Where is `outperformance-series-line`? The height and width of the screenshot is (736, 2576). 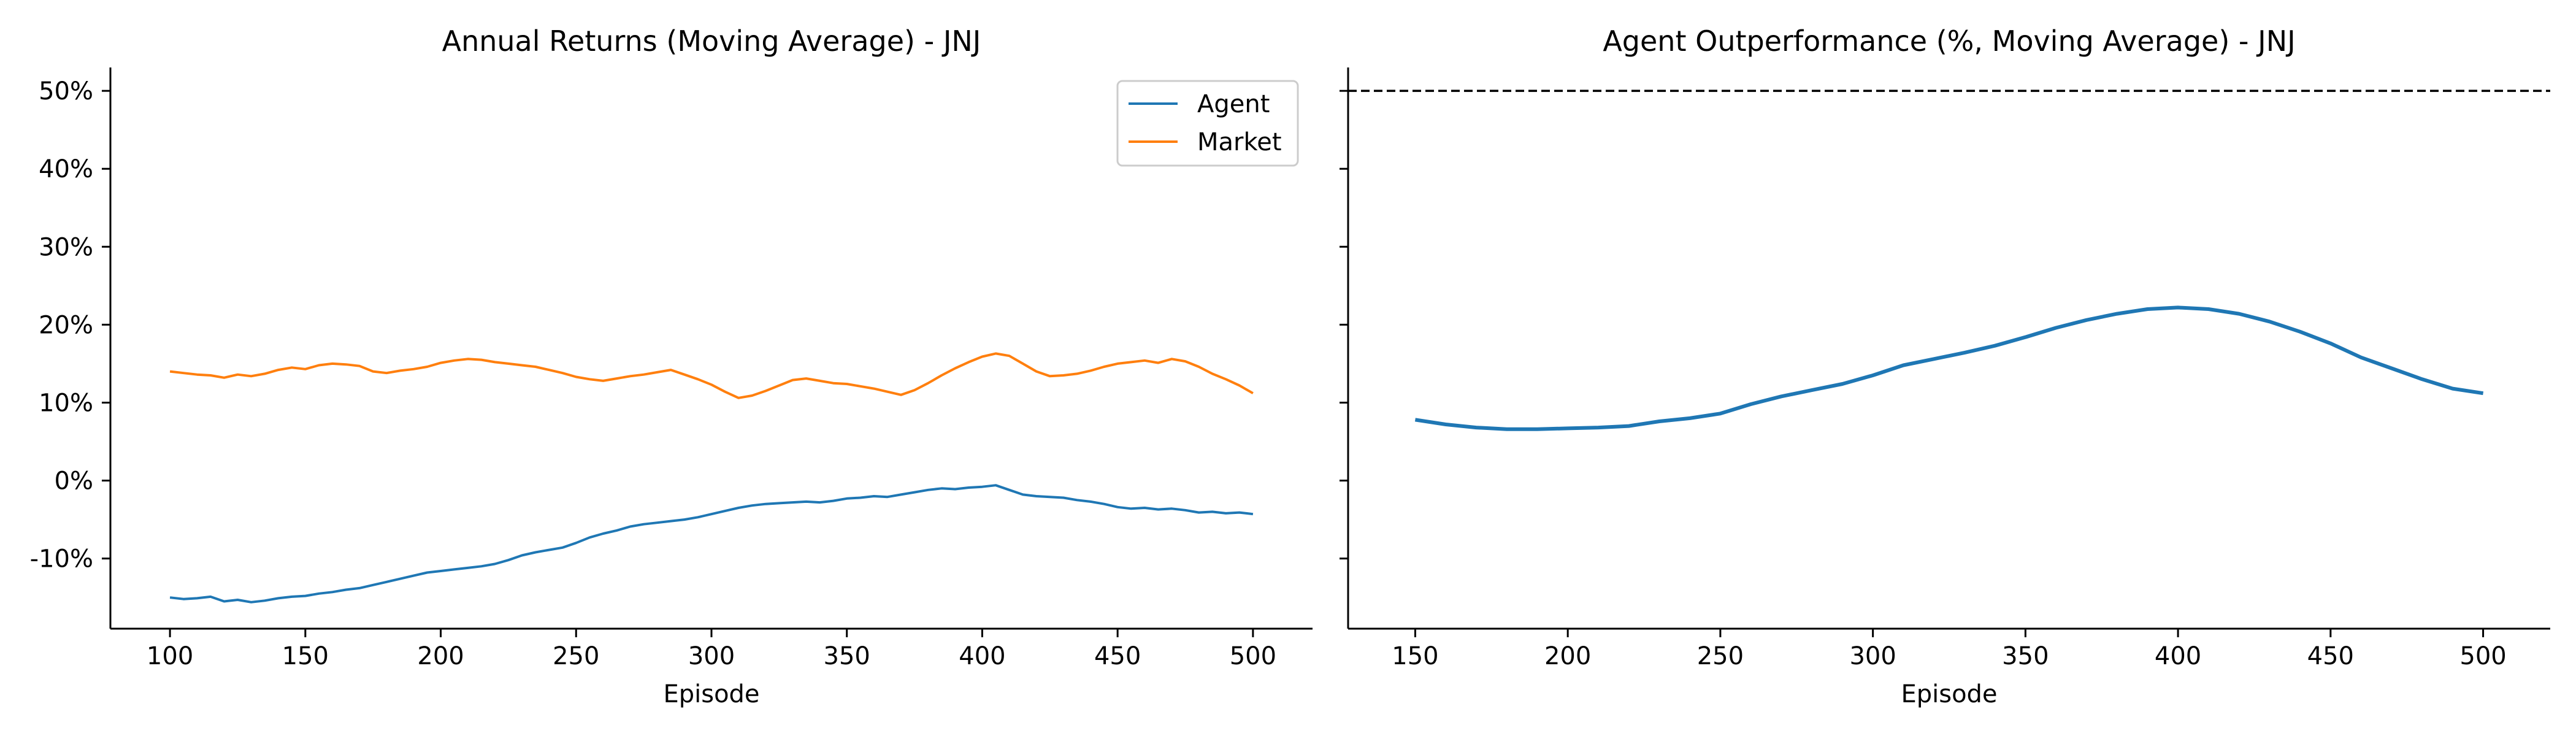
outperformance-series-line is located at coordinates (1949, 368).